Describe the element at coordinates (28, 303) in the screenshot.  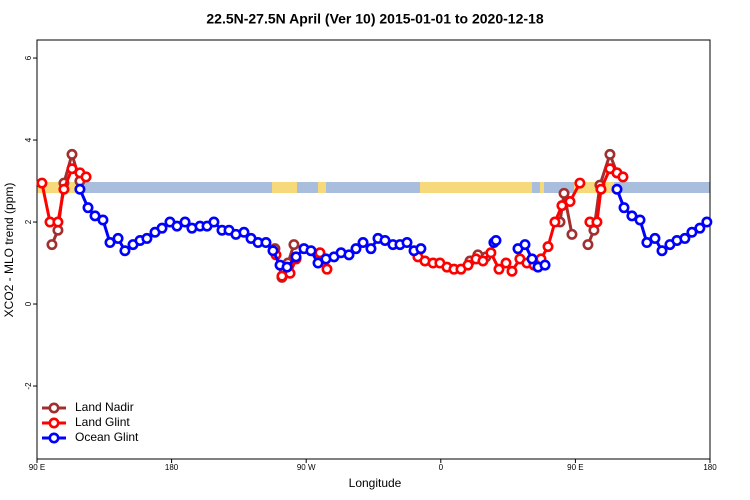
I see `y-tick-label: 0` at that location.